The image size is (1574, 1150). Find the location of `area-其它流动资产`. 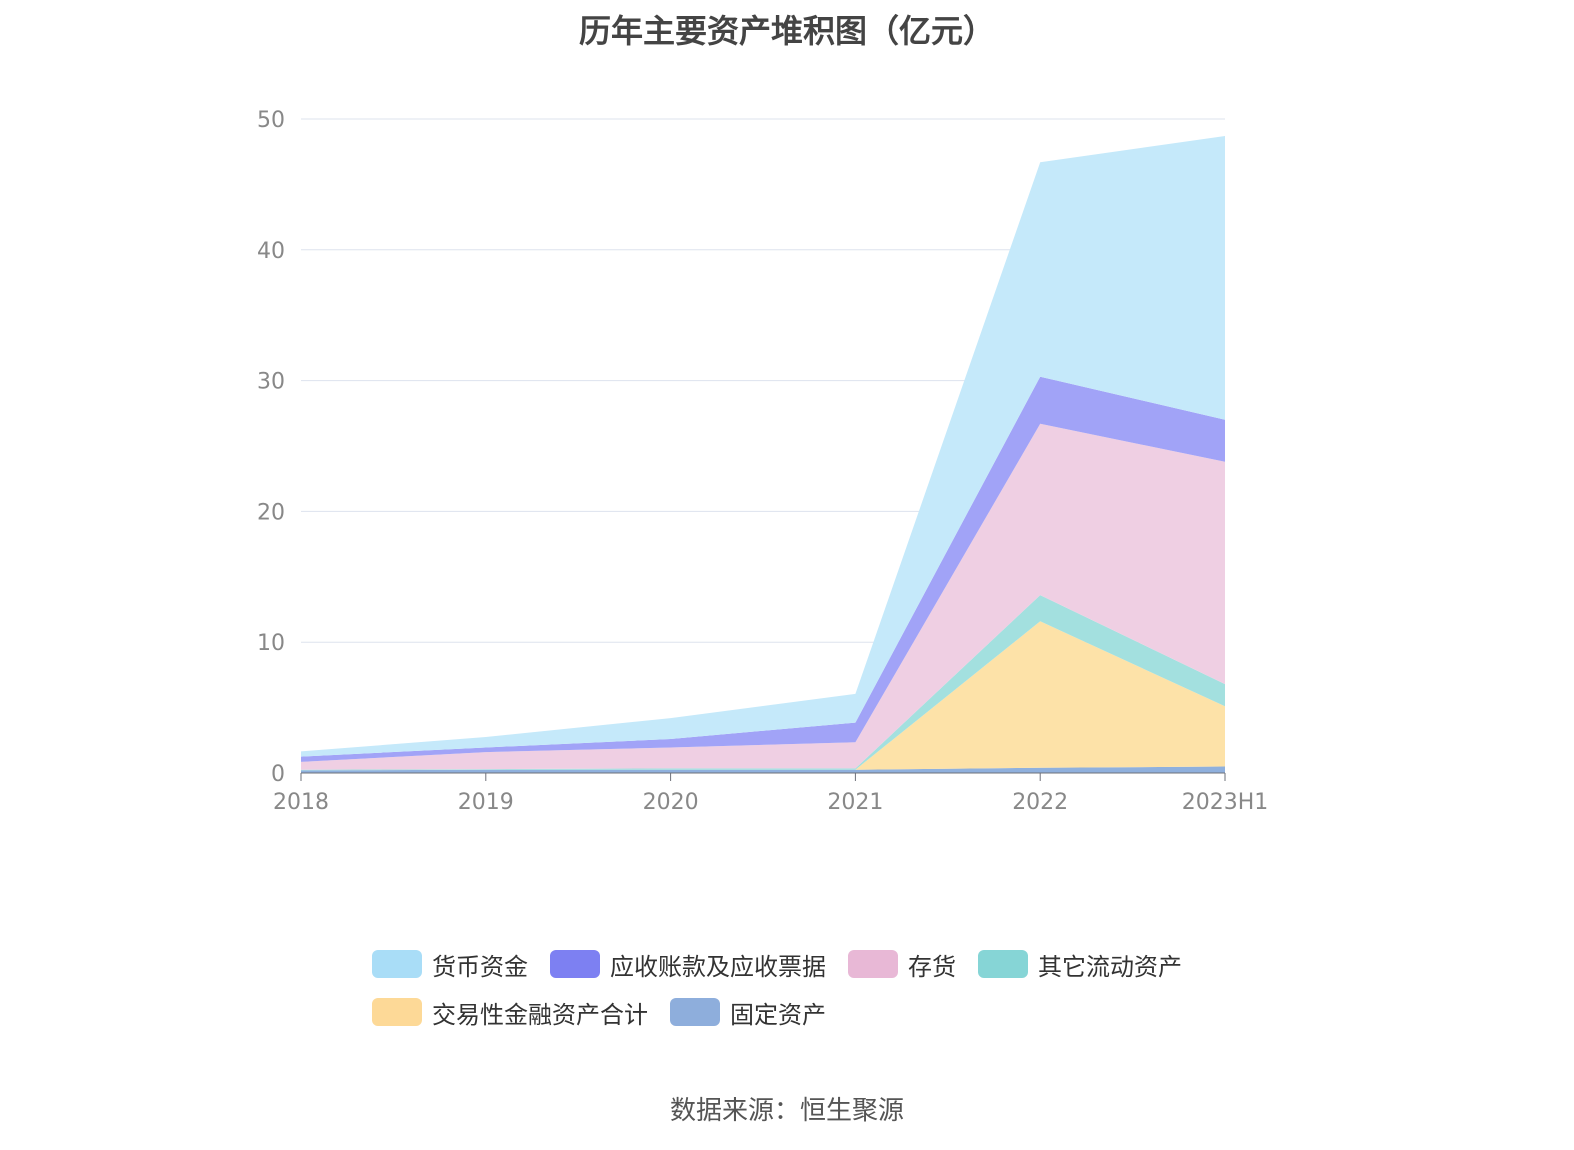

area-其它流动资产 is located at coordinates (763, 683).